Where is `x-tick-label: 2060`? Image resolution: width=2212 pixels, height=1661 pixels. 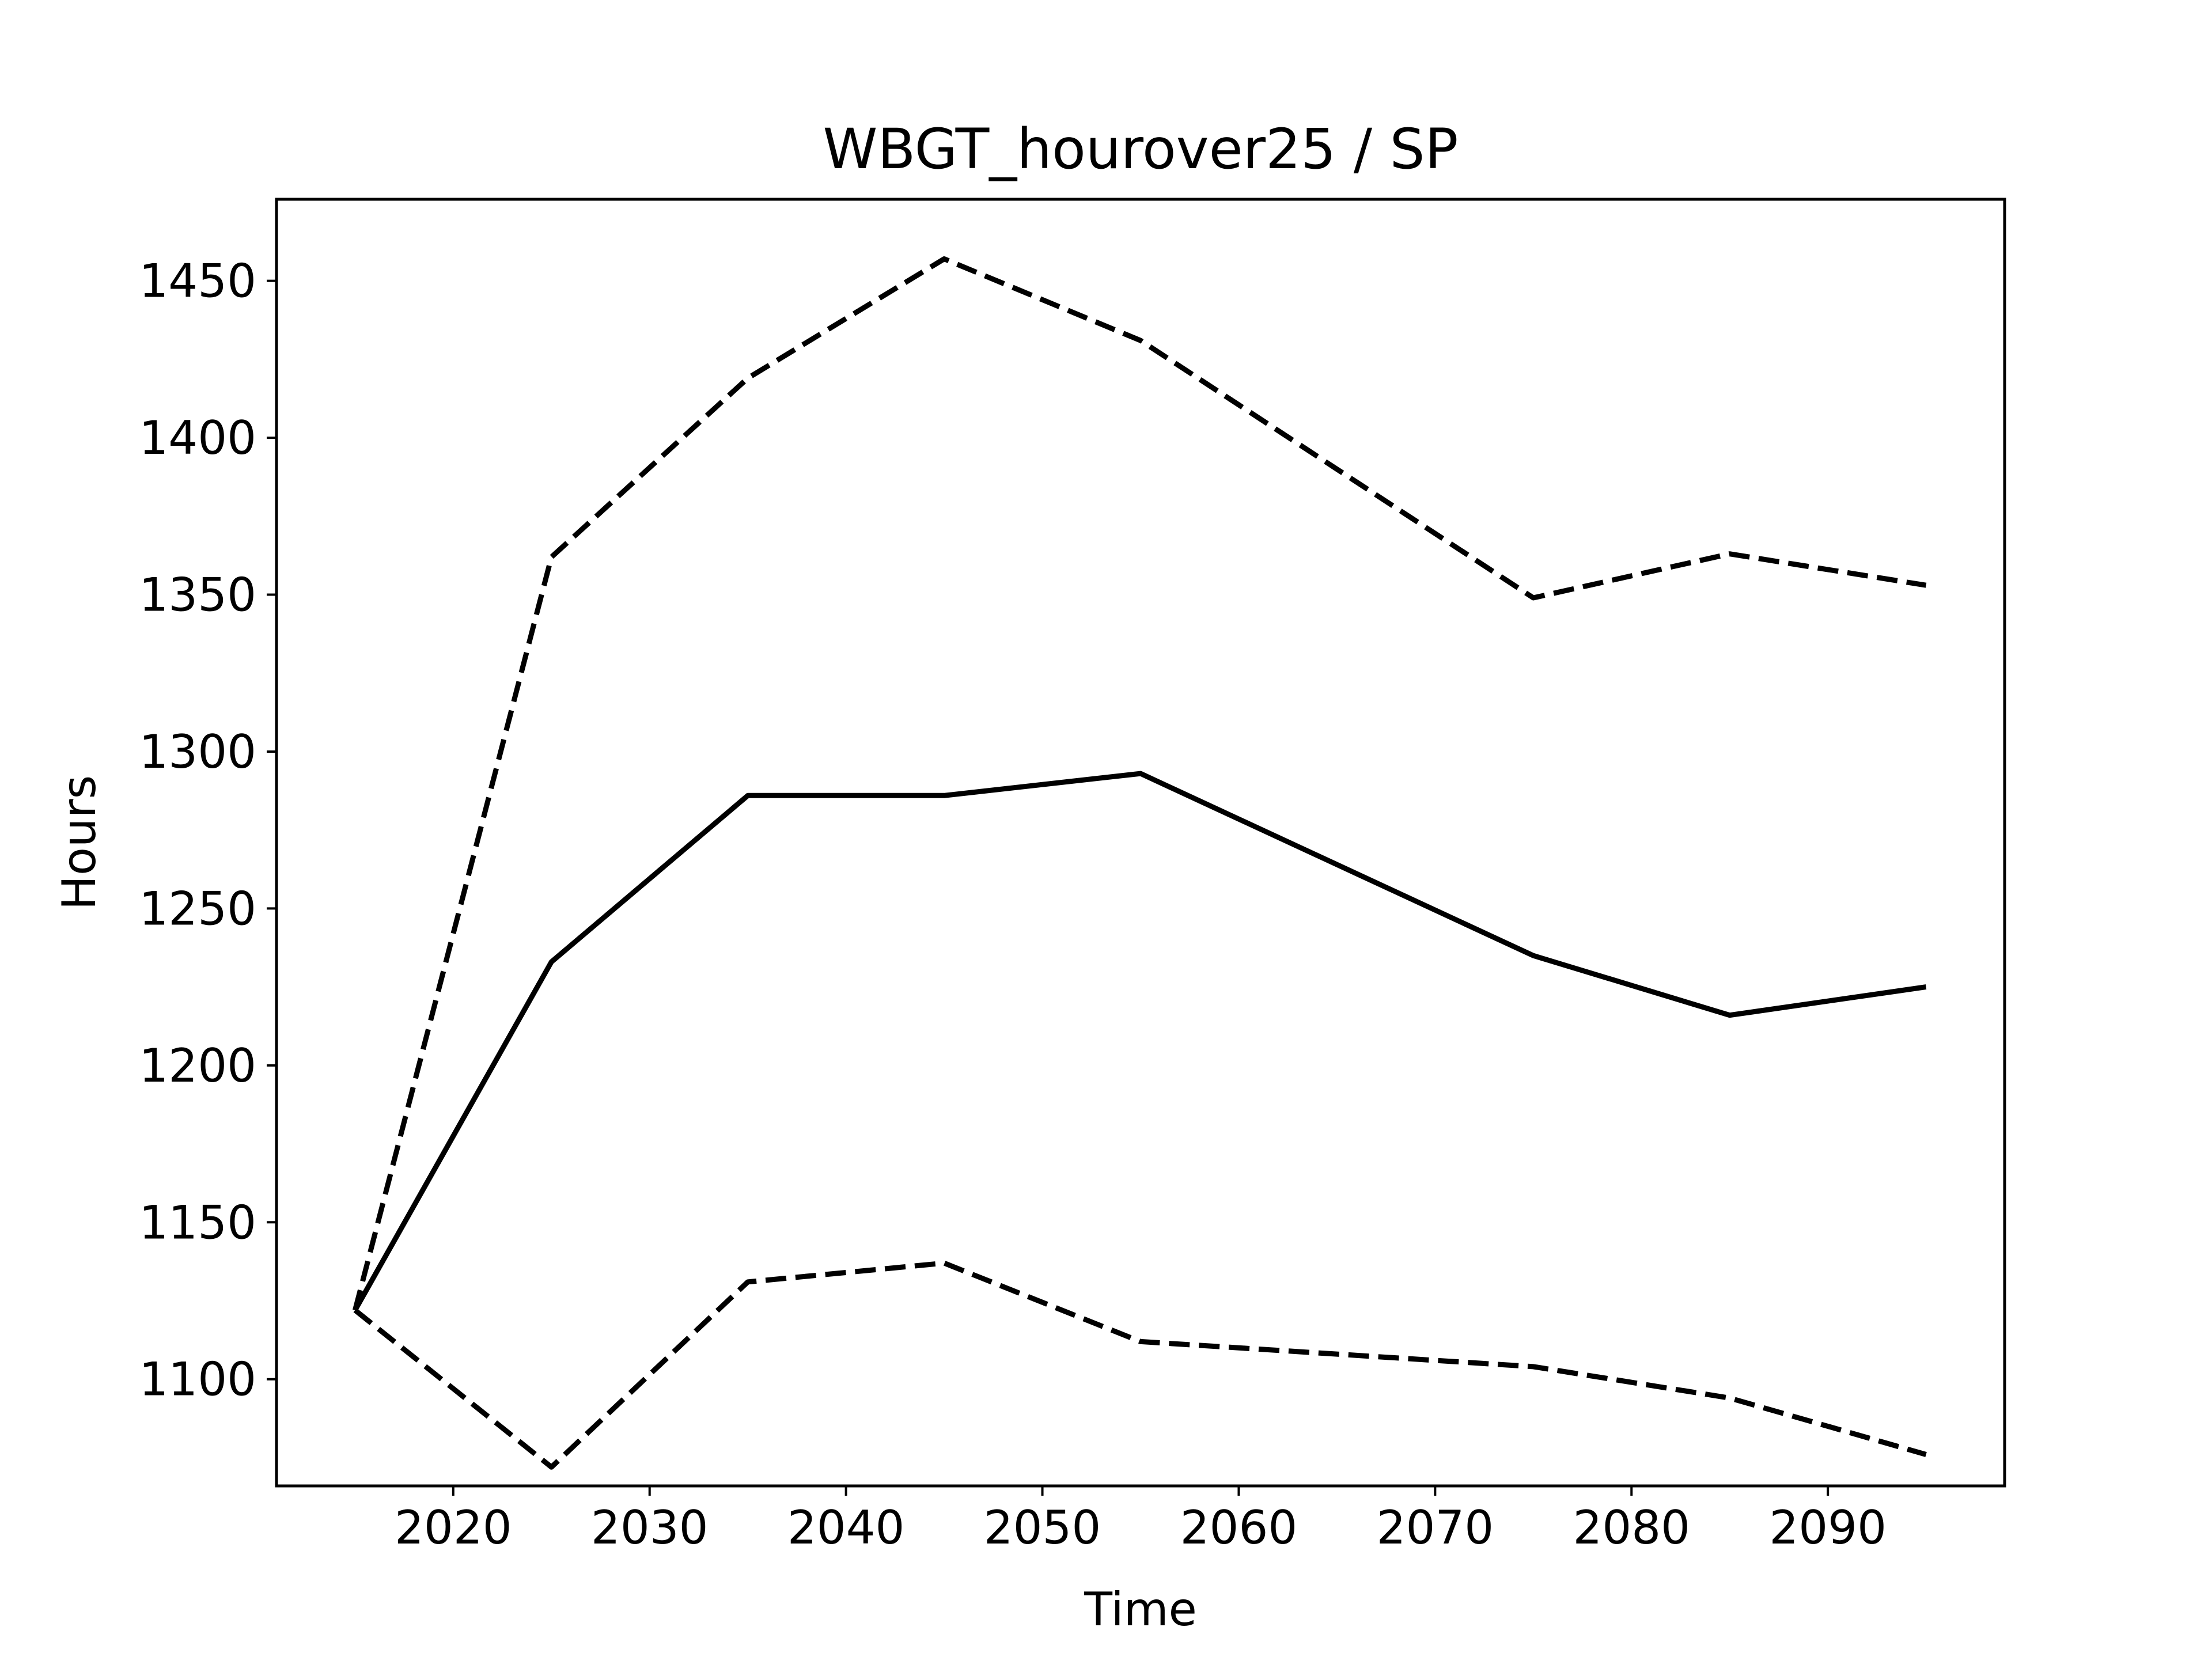 x-tick-label: 2060 is located at coordinates (1239, 1527).